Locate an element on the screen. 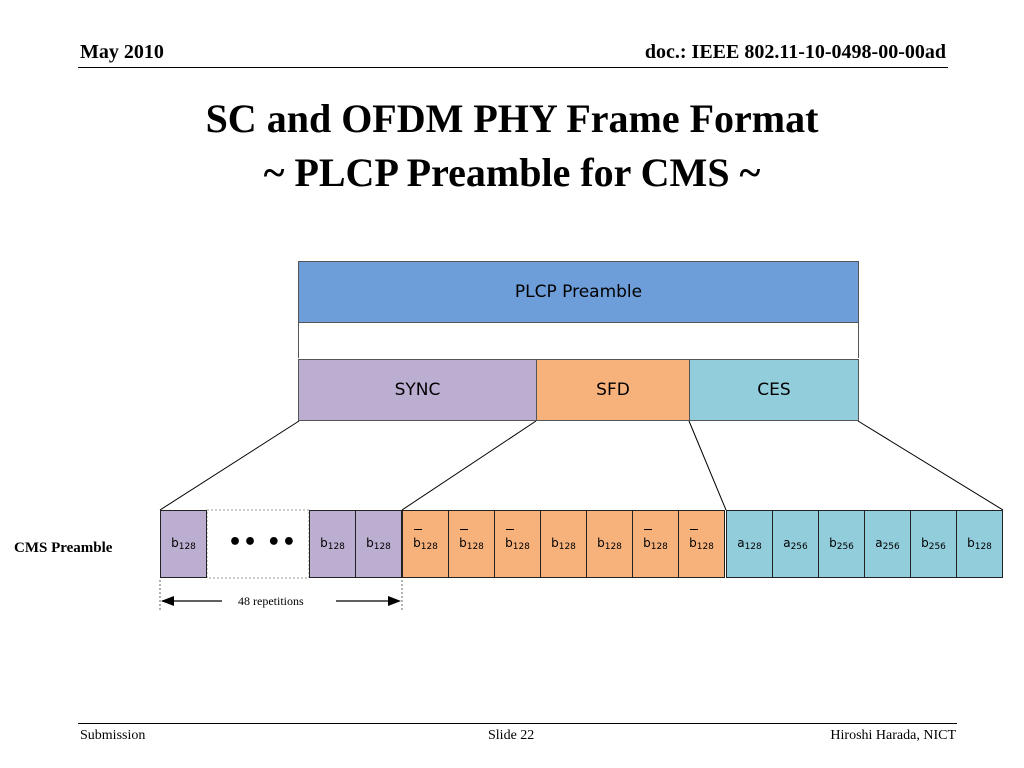 This screenshot has width=1024, height=768. sfd-cell-4: b128 is located at coordinates (563, 544).